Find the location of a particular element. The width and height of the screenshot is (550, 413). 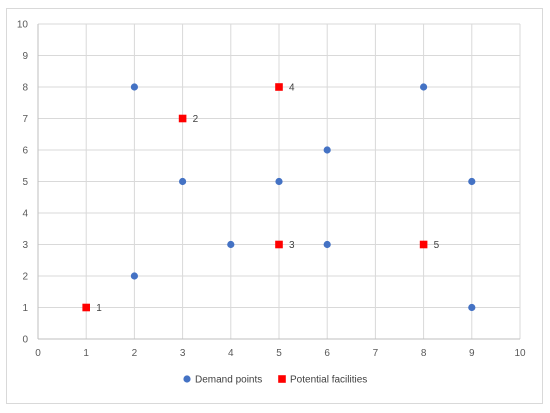

y-tick-label: 9 is located at coordinates (25, 56).